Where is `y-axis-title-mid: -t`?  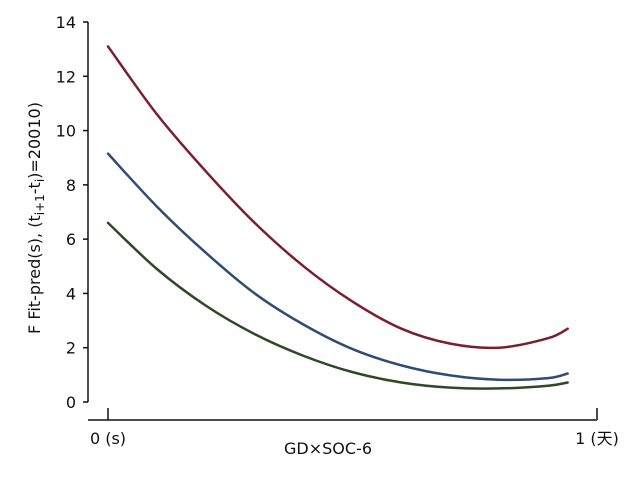
y-axis-title-mid: -t is located at coordinates (34, 188).